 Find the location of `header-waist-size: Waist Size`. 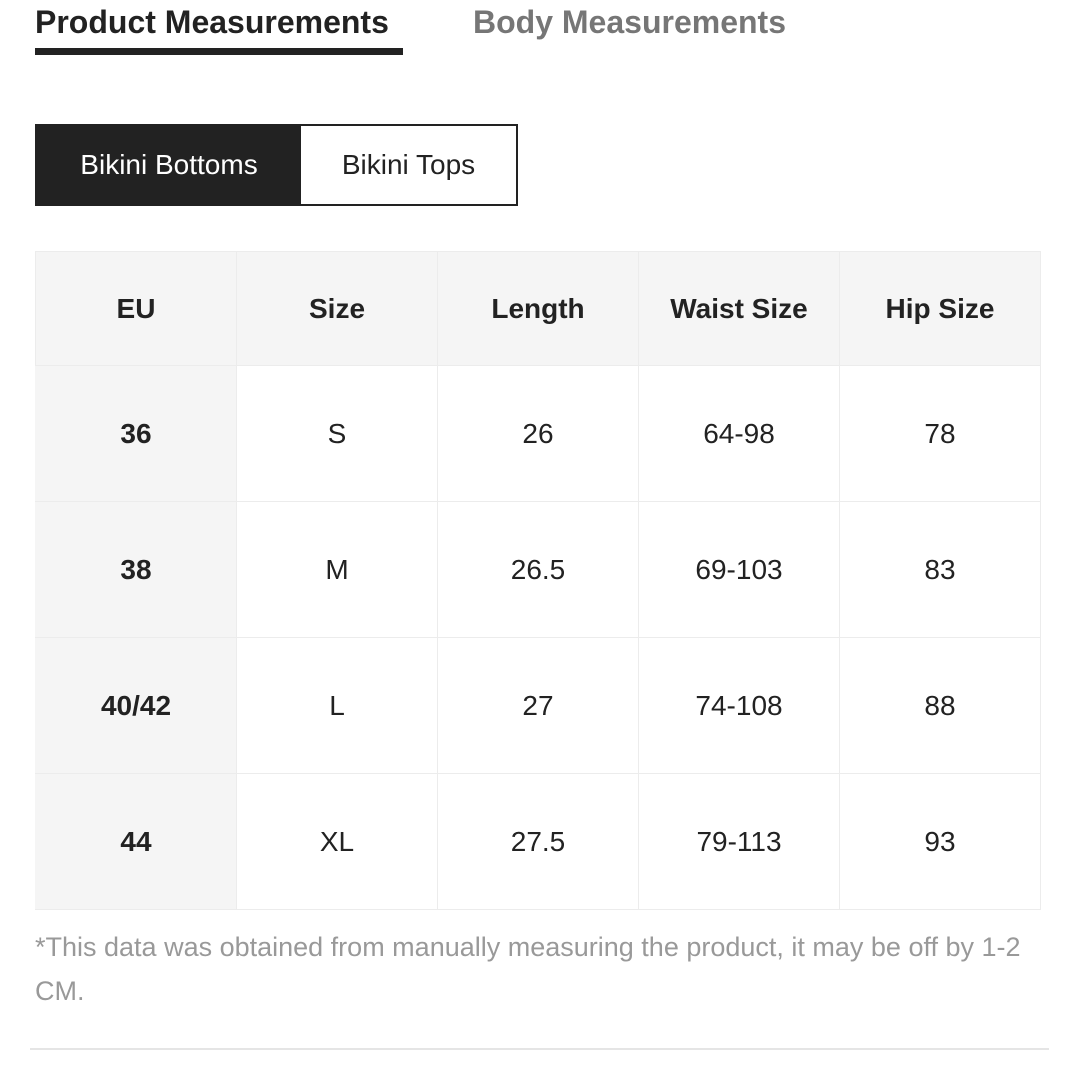

header-waist-size: Waist Size is located at coordinates (739, 308).